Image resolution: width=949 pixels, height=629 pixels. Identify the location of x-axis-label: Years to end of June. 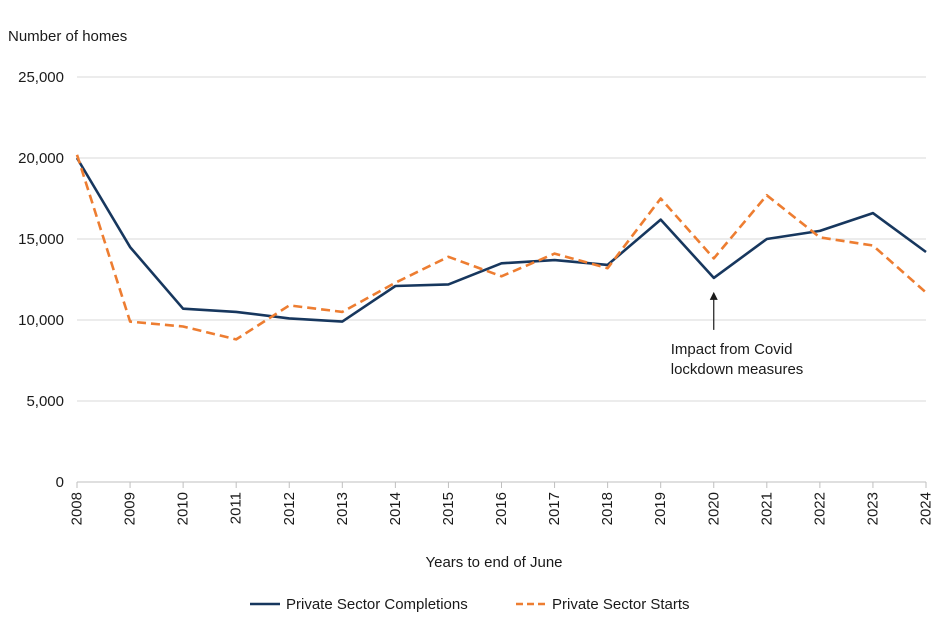
(493, 562).